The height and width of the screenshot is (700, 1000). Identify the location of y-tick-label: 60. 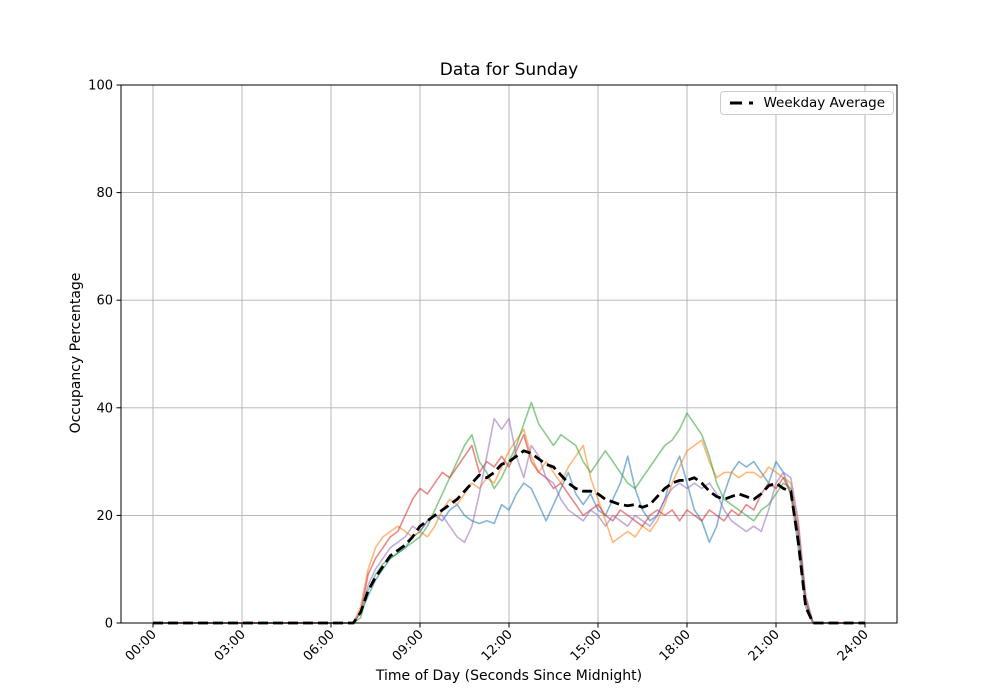
(104, 301).